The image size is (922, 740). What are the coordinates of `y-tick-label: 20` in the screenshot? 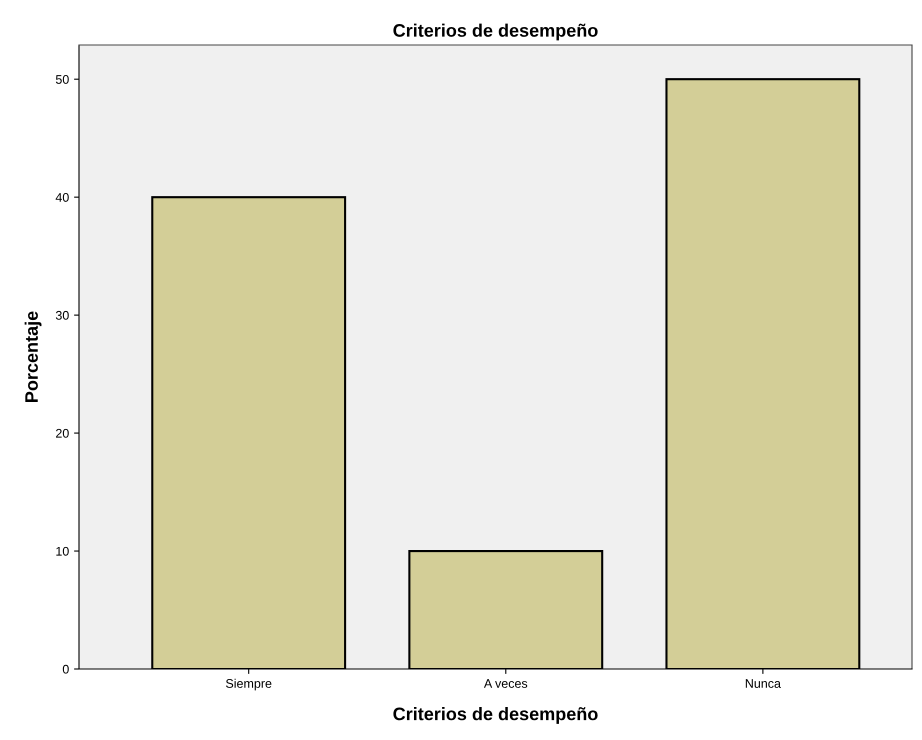 It's located at (62, 433).